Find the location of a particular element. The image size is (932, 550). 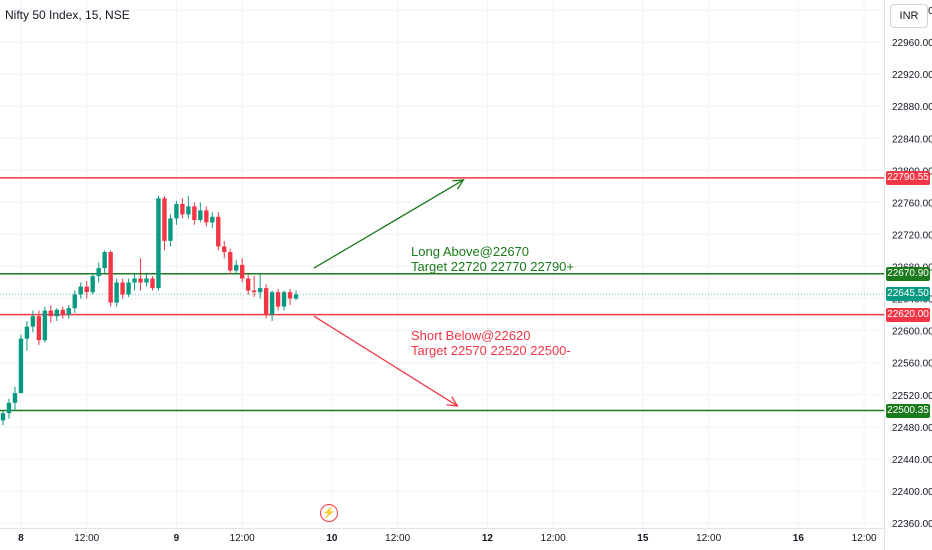

currency-button: INR is located at coordinates (909, 16).